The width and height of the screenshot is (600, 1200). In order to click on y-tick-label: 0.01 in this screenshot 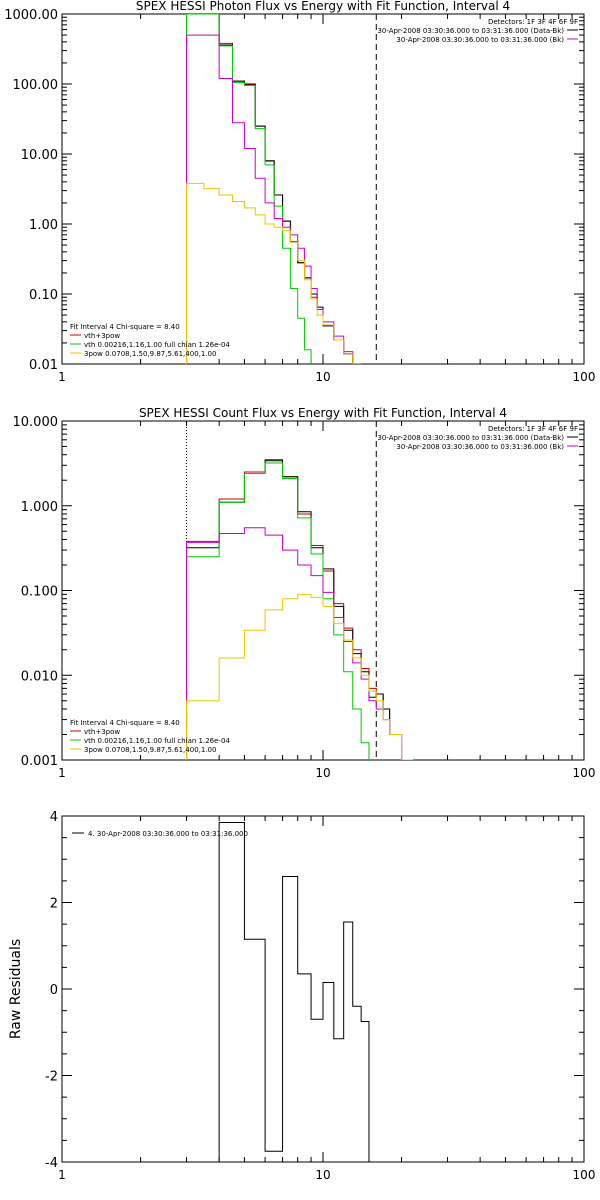, I will do `click(43, 365)`.